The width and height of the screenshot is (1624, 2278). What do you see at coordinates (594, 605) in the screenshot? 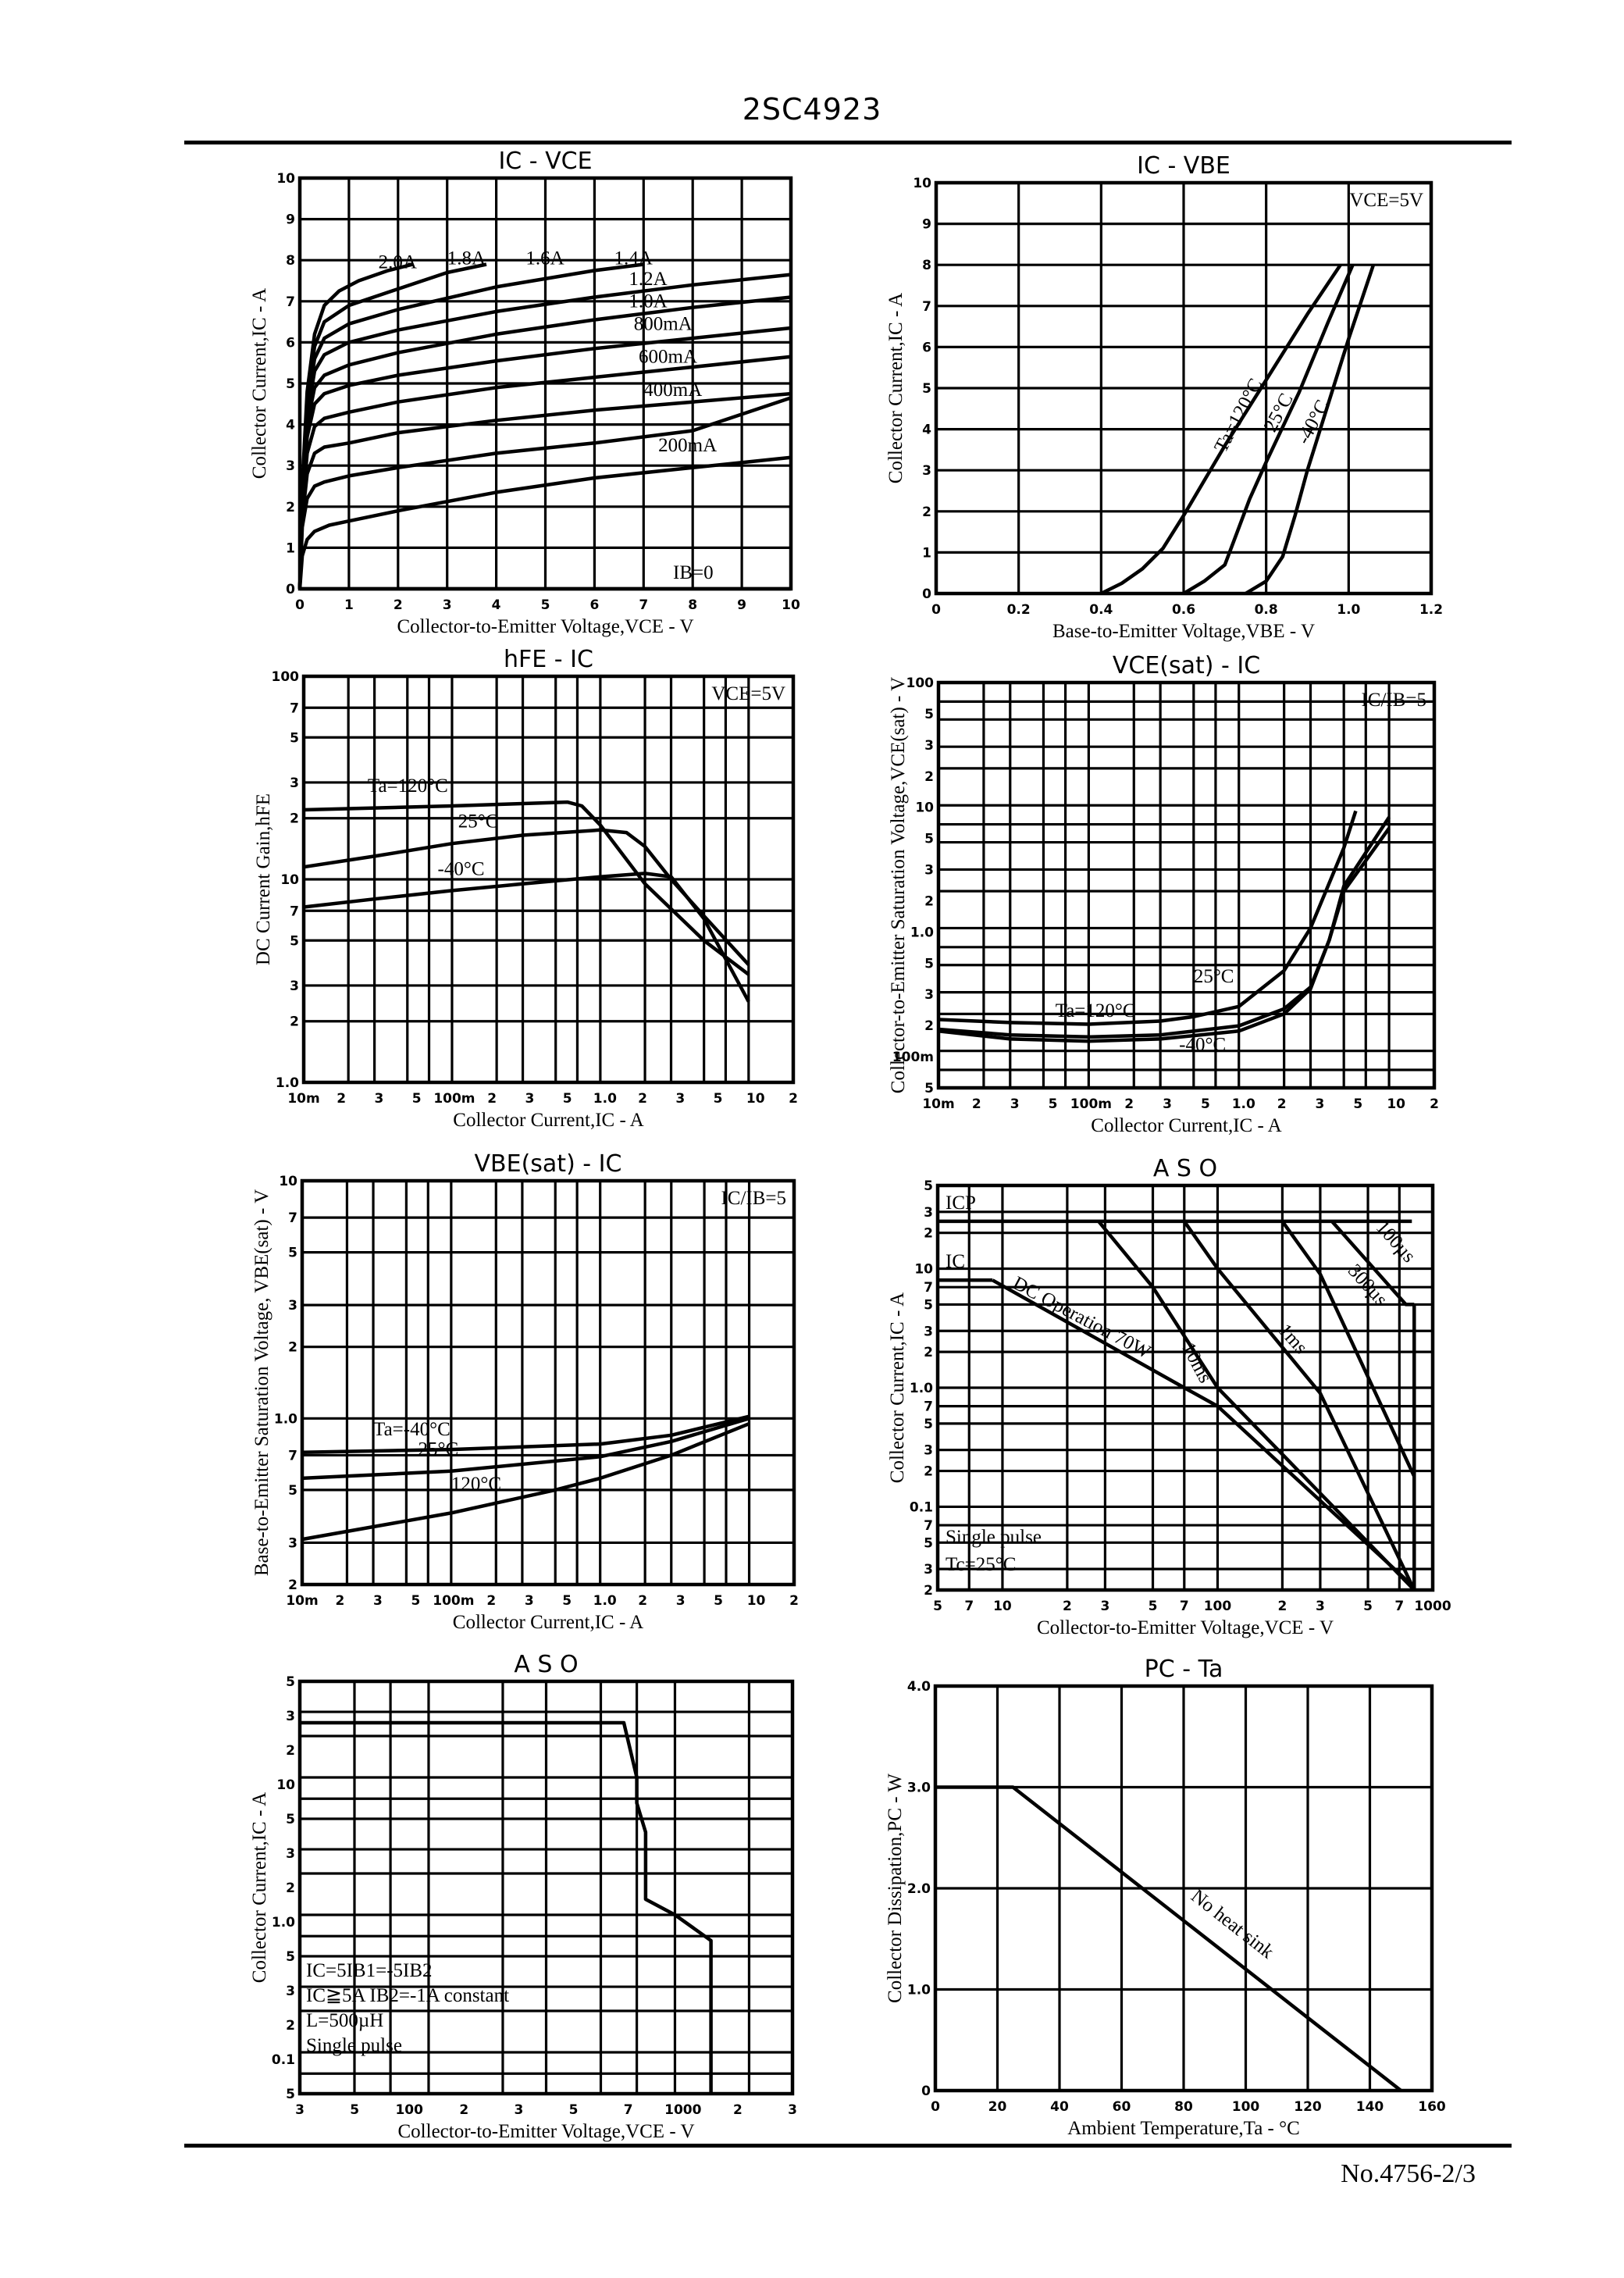
I see `x-tick-label: 6` at bounding box center [594, 605].